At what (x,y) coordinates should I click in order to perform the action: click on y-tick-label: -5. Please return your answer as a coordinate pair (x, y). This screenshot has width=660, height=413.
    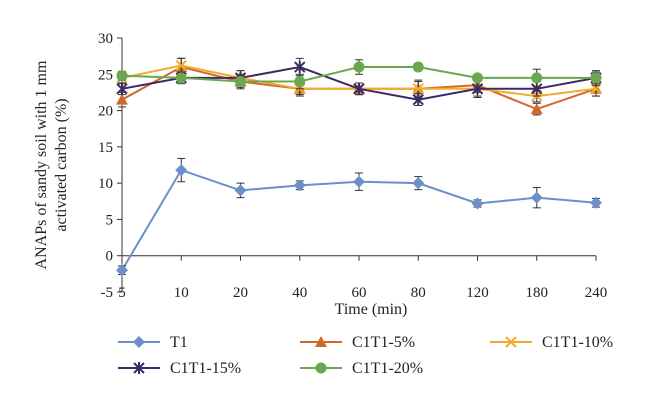
    Looking at the image, I should click on (107, 293).